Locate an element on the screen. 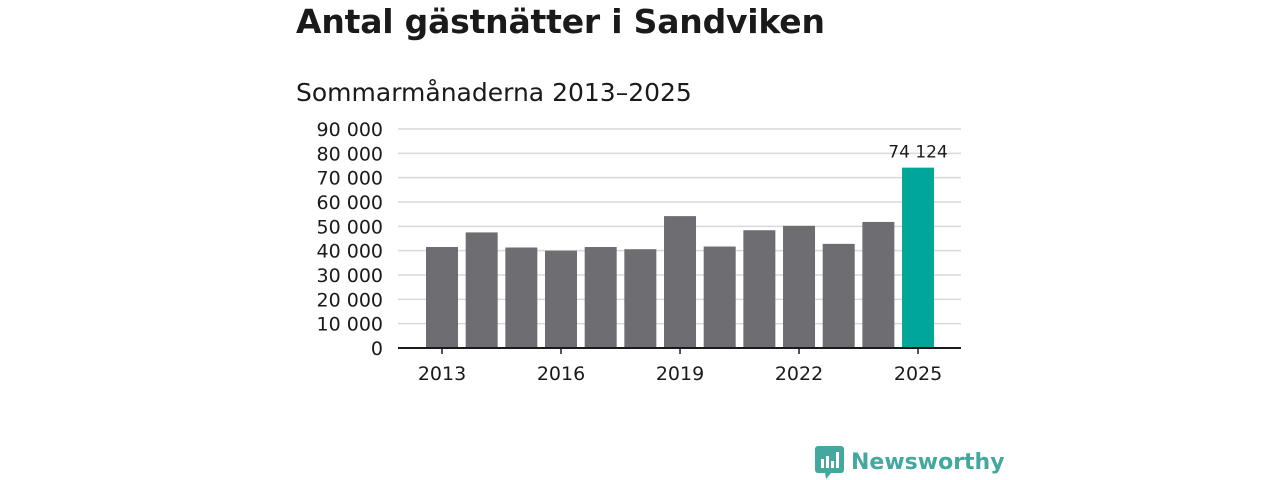 This screenshot has height=480, width=1280. y-tick-label: 40 000 is located at coordinates (350, 252).